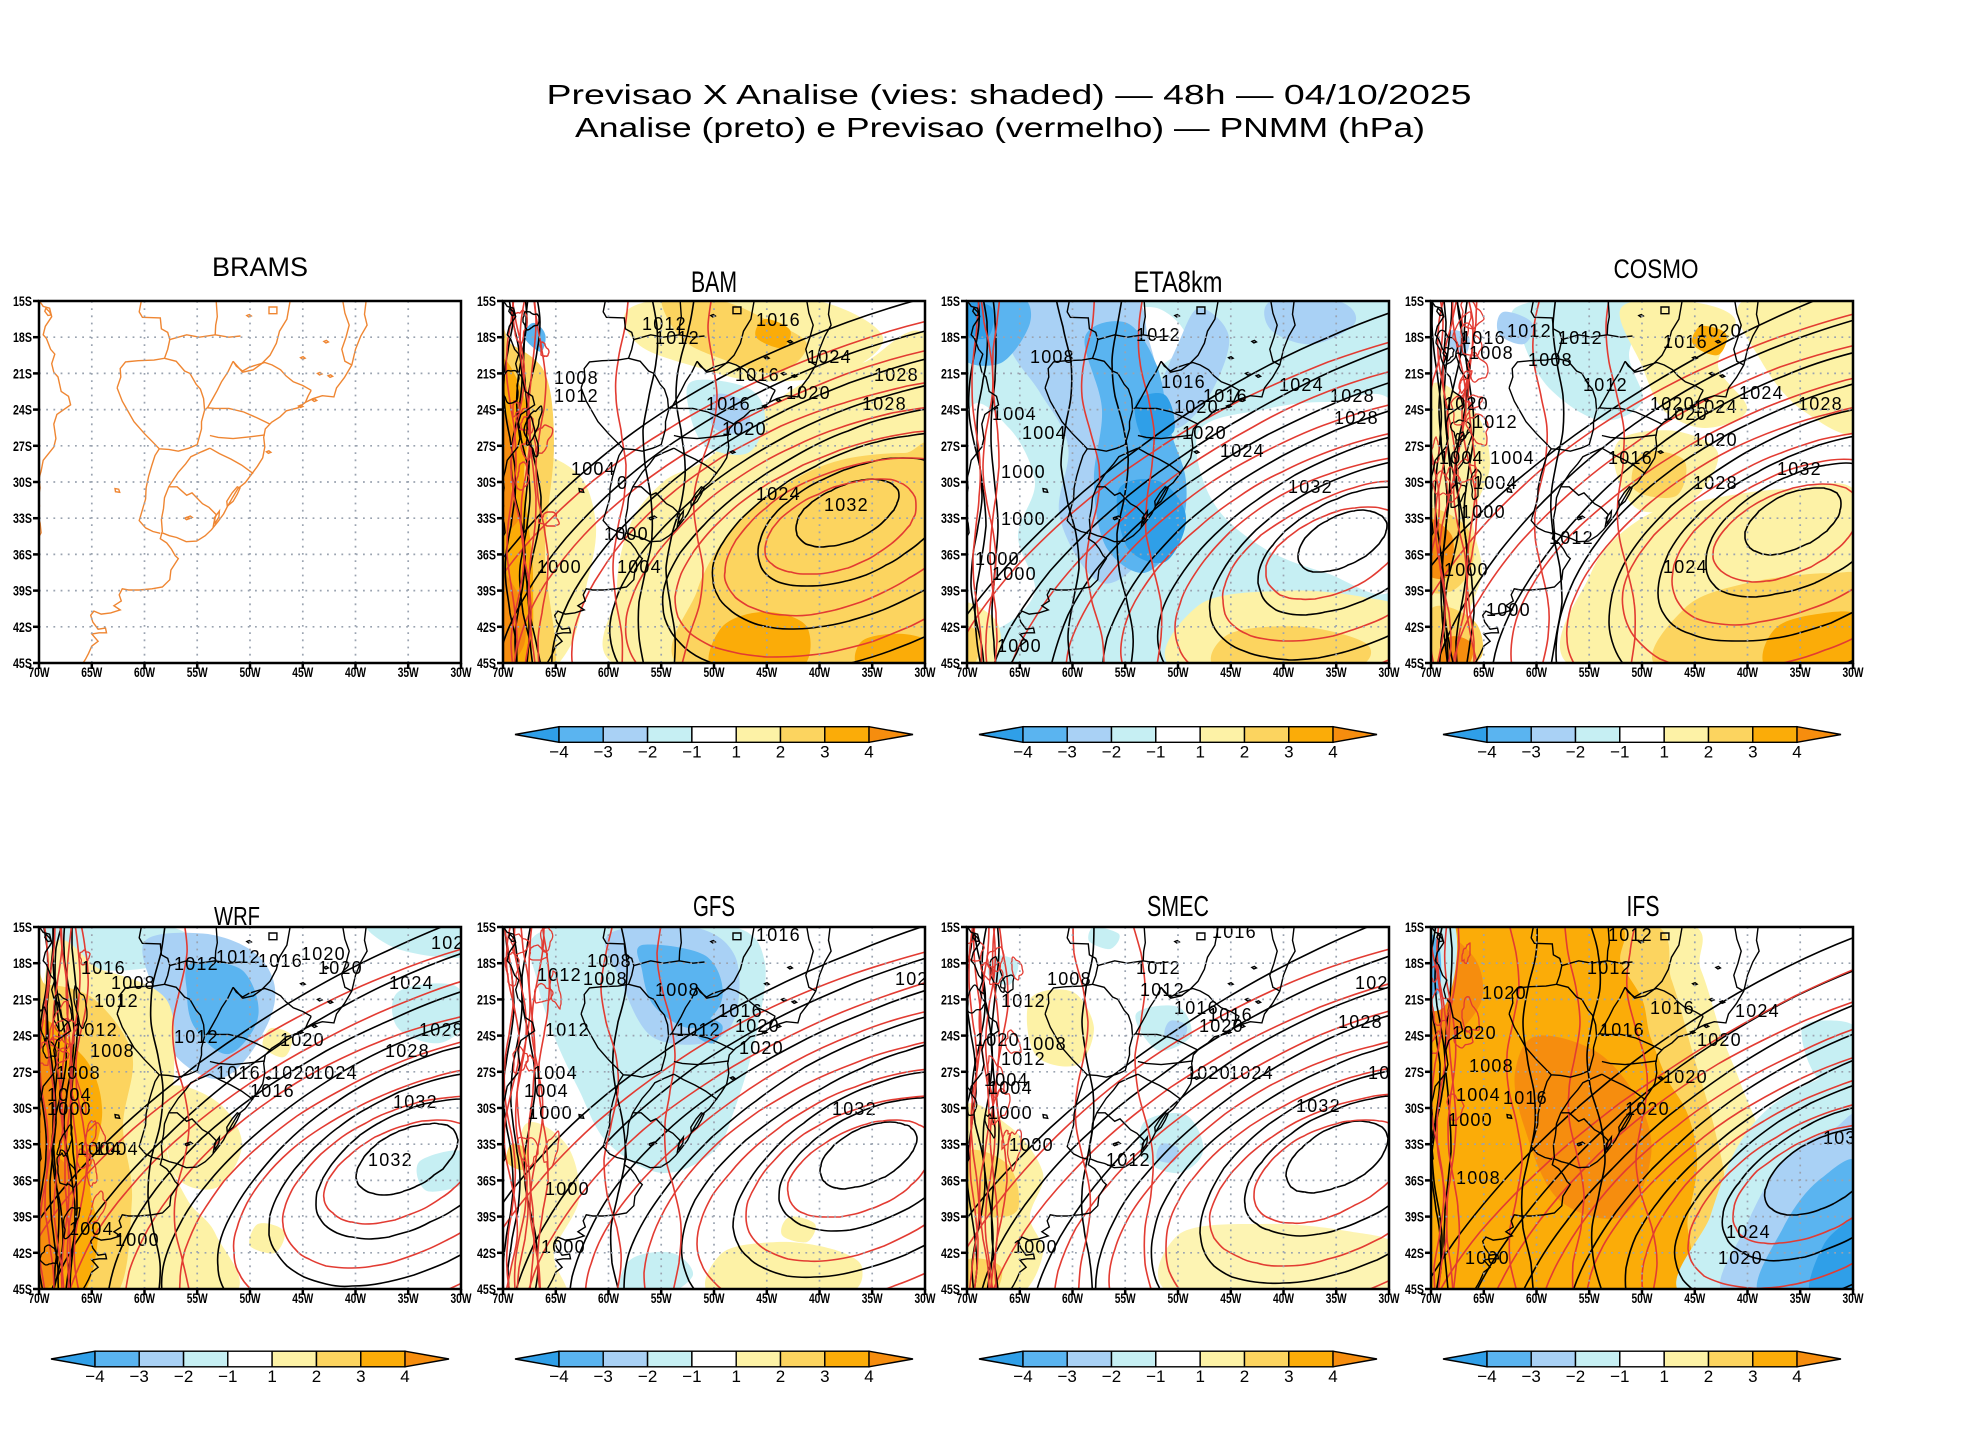  I want to click on svg-text: GFS, so click(714, 907).